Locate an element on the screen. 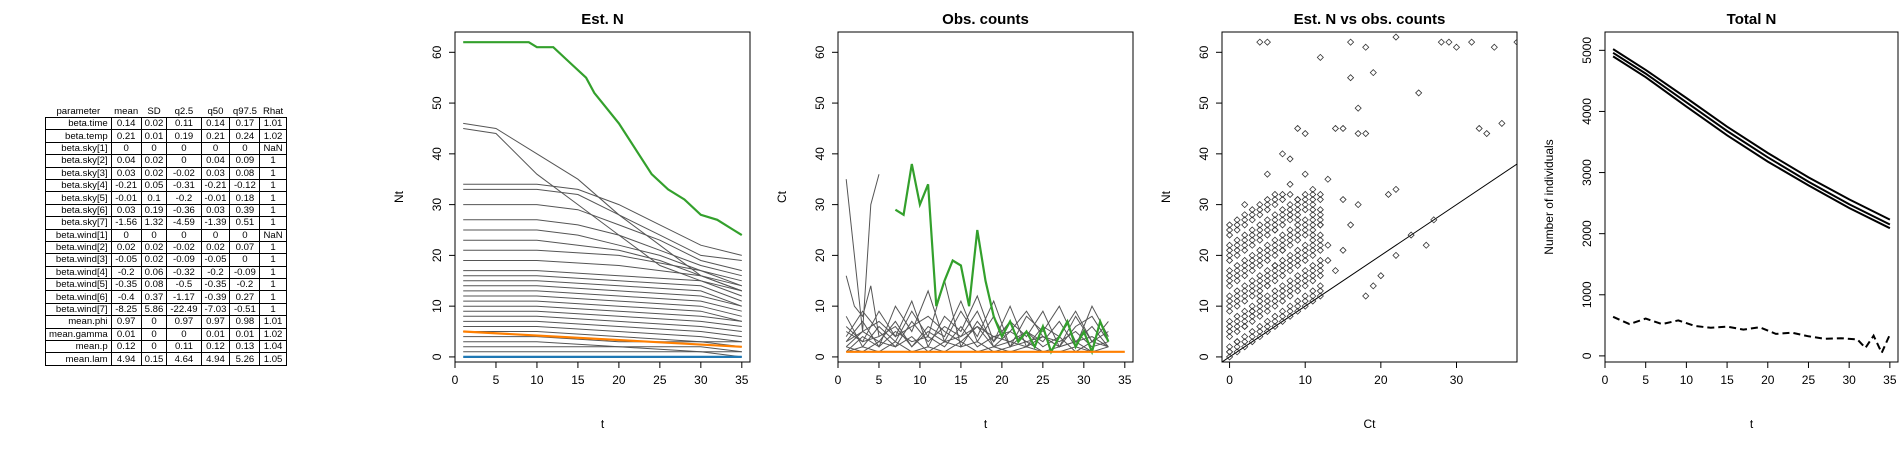  table-cell: 1.01 is located at coordinates (273, 123).